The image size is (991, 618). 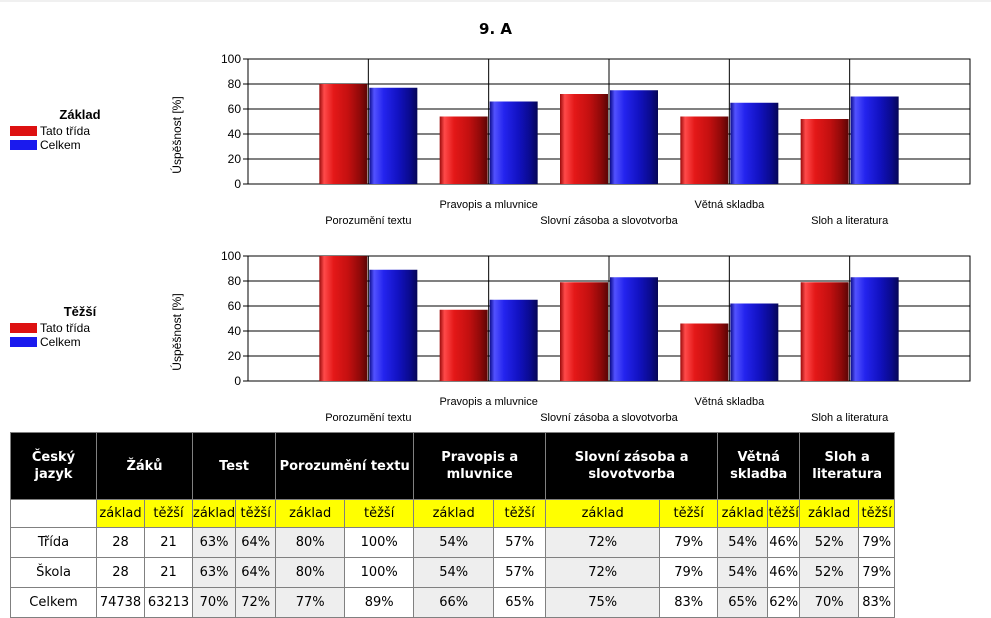 What do you see at coordinates (65, 328) in the screenshot?
I see `legend-label: Tato třída` at bounding box center [65, 328].